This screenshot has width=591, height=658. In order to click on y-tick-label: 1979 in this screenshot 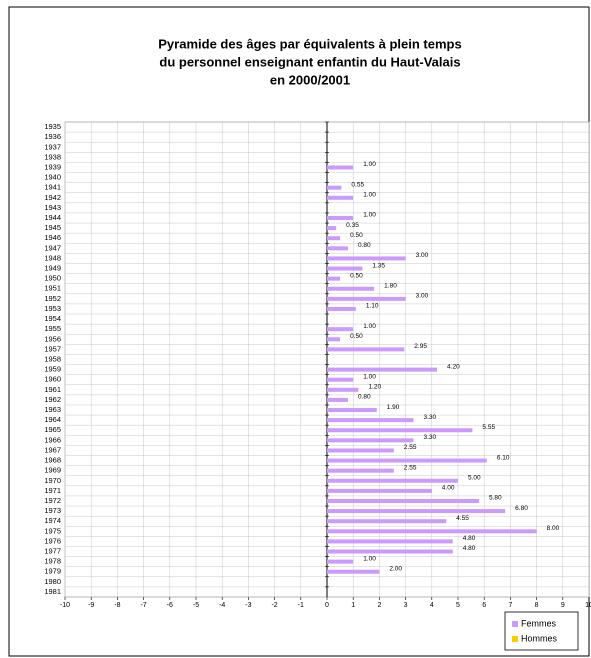, I will do `click(52, 571)`.